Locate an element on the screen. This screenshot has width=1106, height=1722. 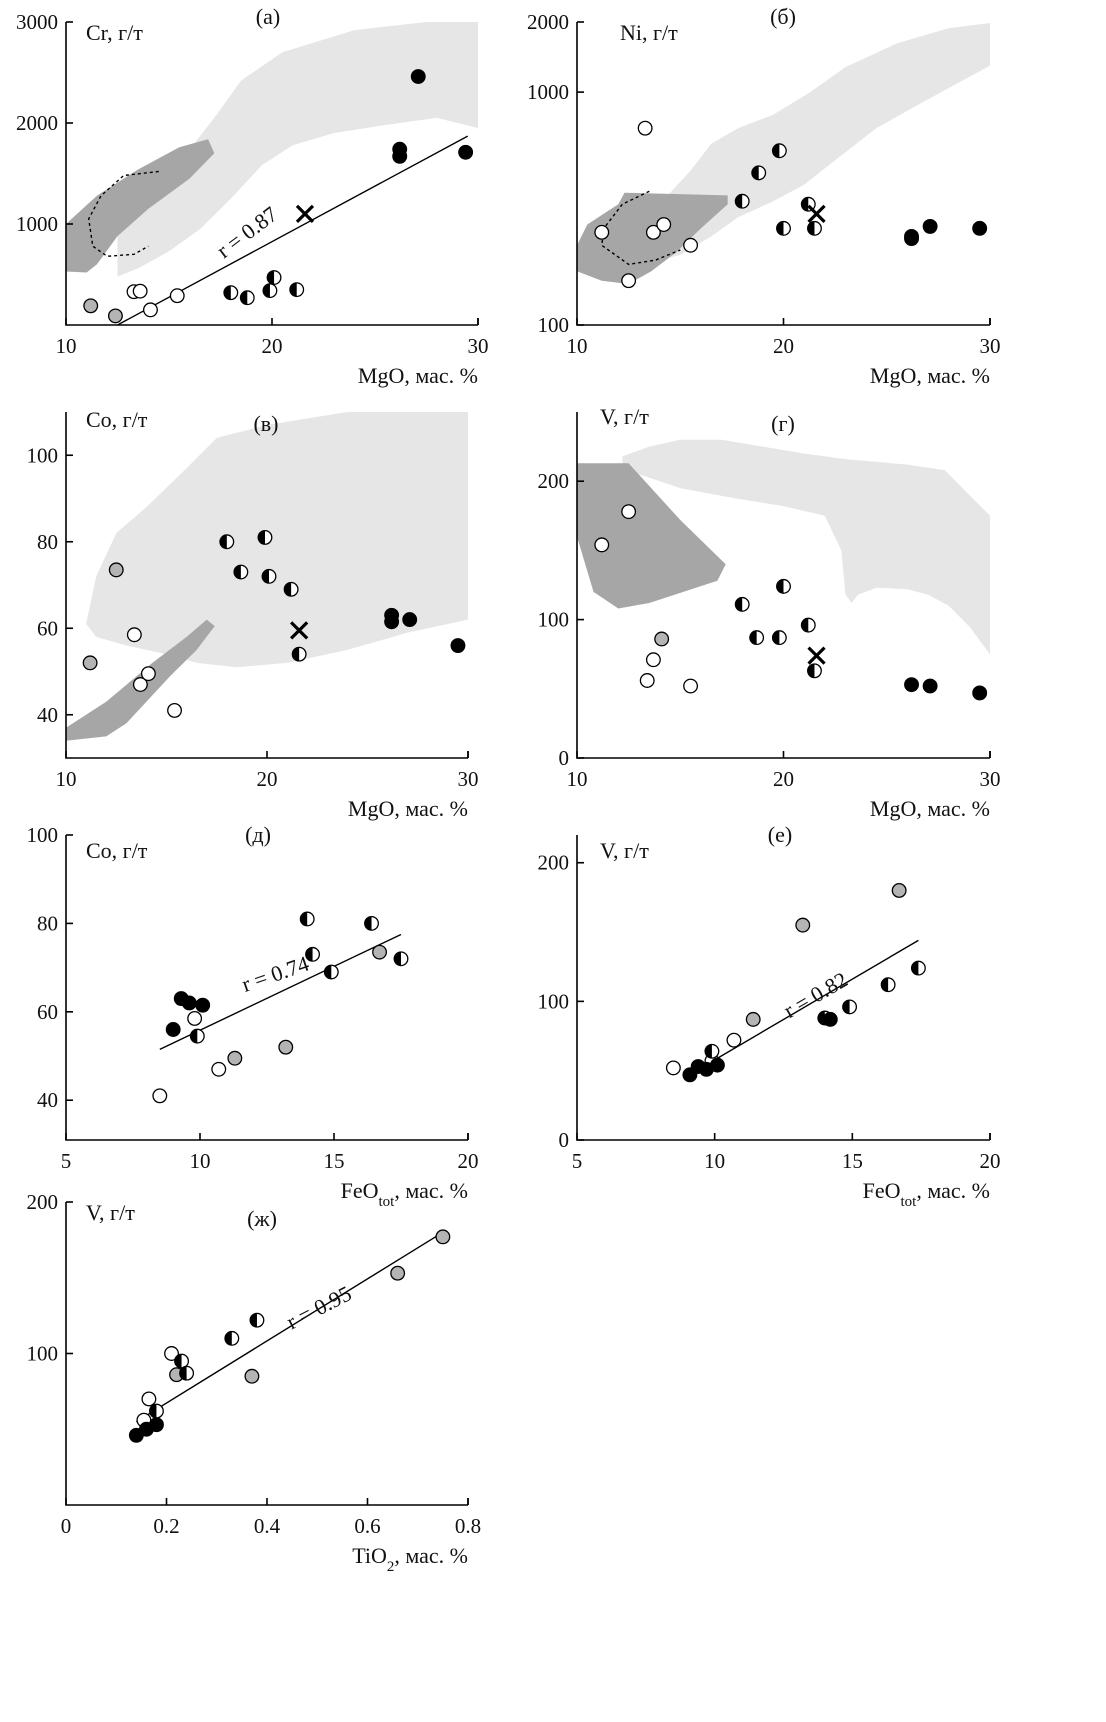
panel-label: (б) is located at coordinates (783, 16).